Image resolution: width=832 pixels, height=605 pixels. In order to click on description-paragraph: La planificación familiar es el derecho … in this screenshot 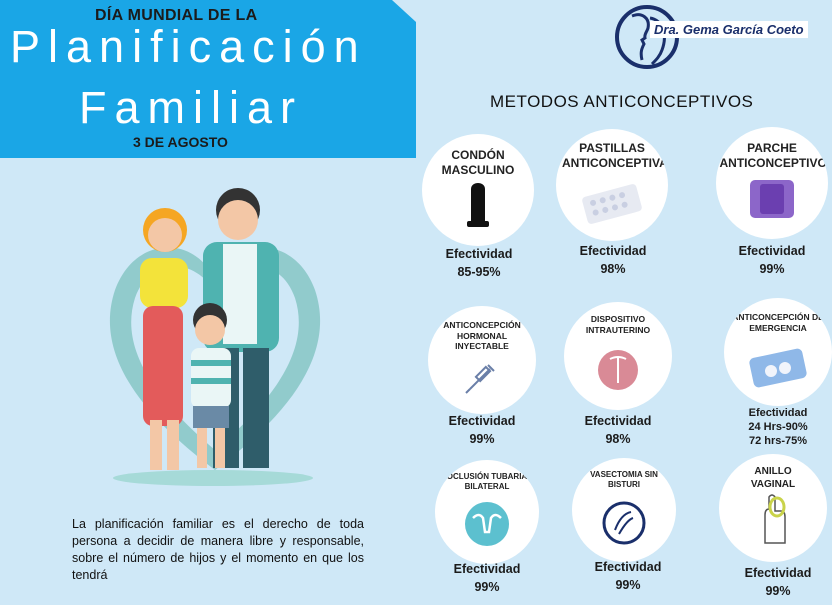, I will do `click(218, 549)`.